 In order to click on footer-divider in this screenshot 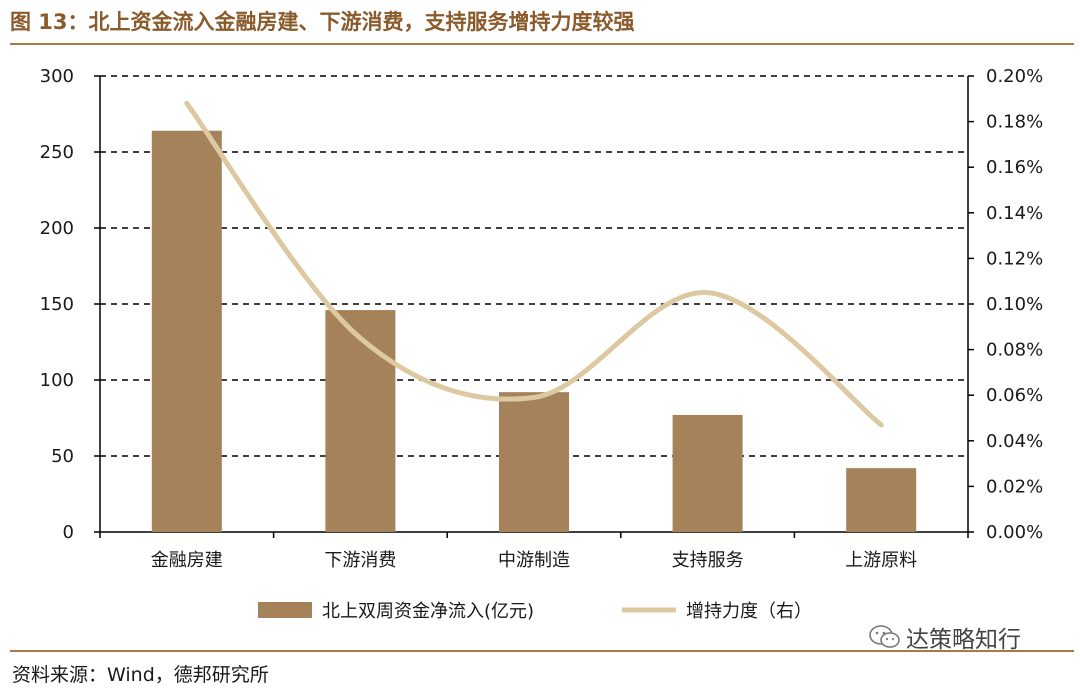, I will do `click(542, 651)`.